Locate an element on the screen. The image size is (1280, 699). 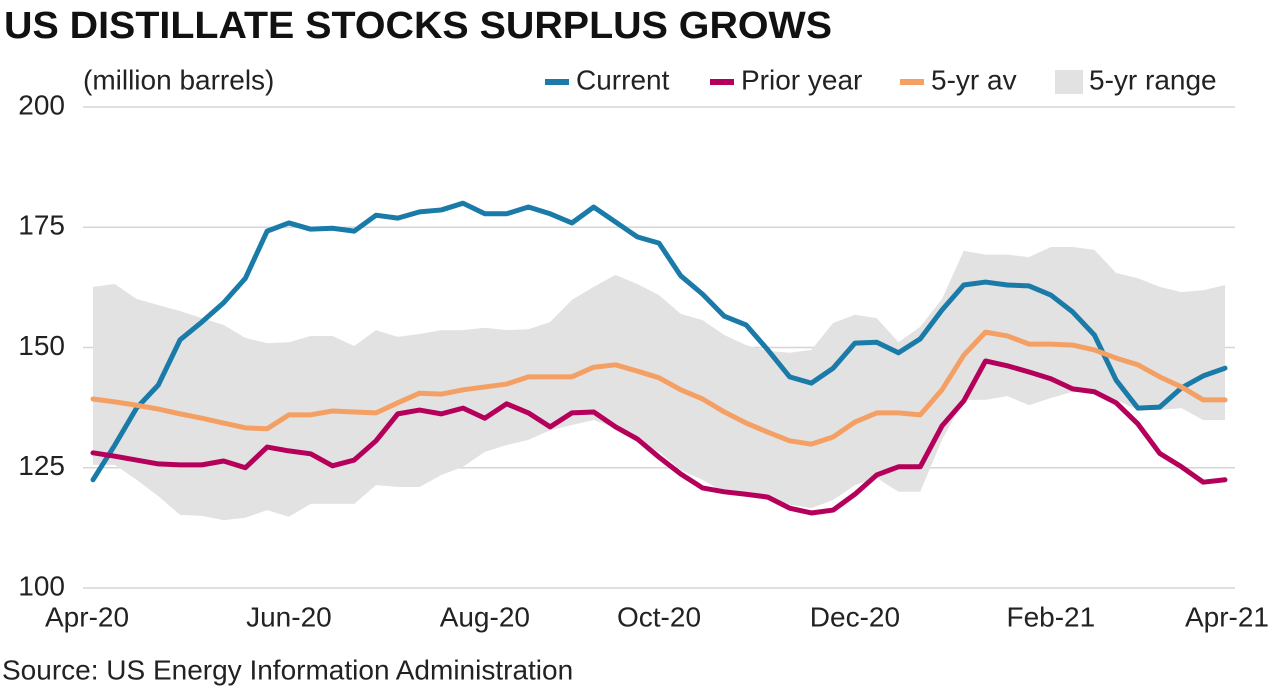
x-tick-label: Dec-20 is located at coordinates (855, 616).